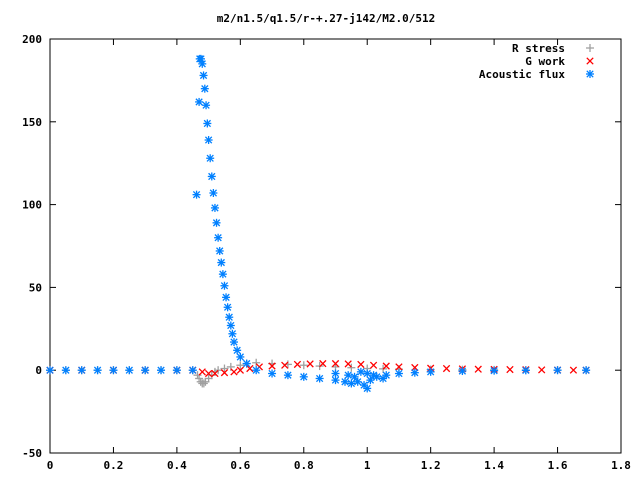  I want to click on x-tick-label: 1.4, so click(494, 465).